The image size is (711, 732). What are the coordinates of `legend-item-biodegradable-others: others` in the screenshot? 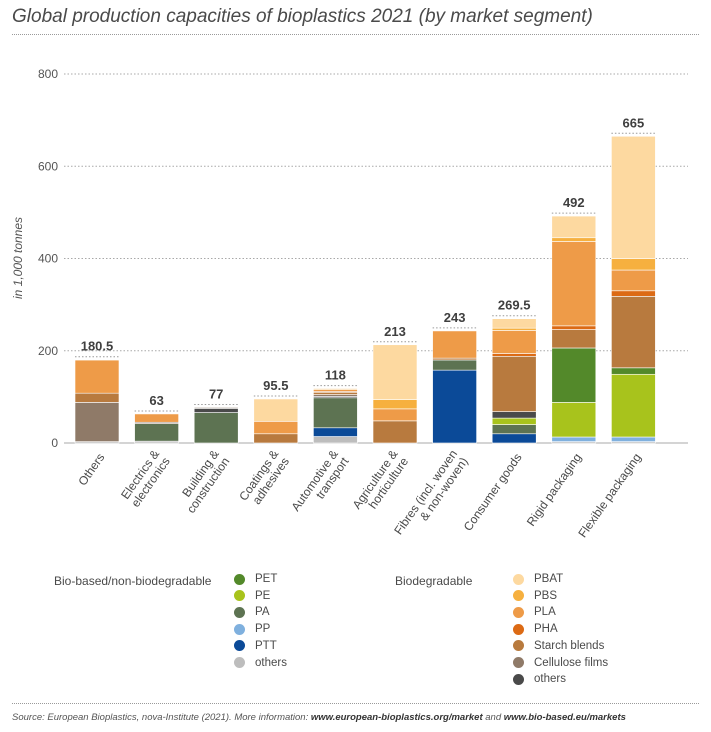 It's located at (539, 679).